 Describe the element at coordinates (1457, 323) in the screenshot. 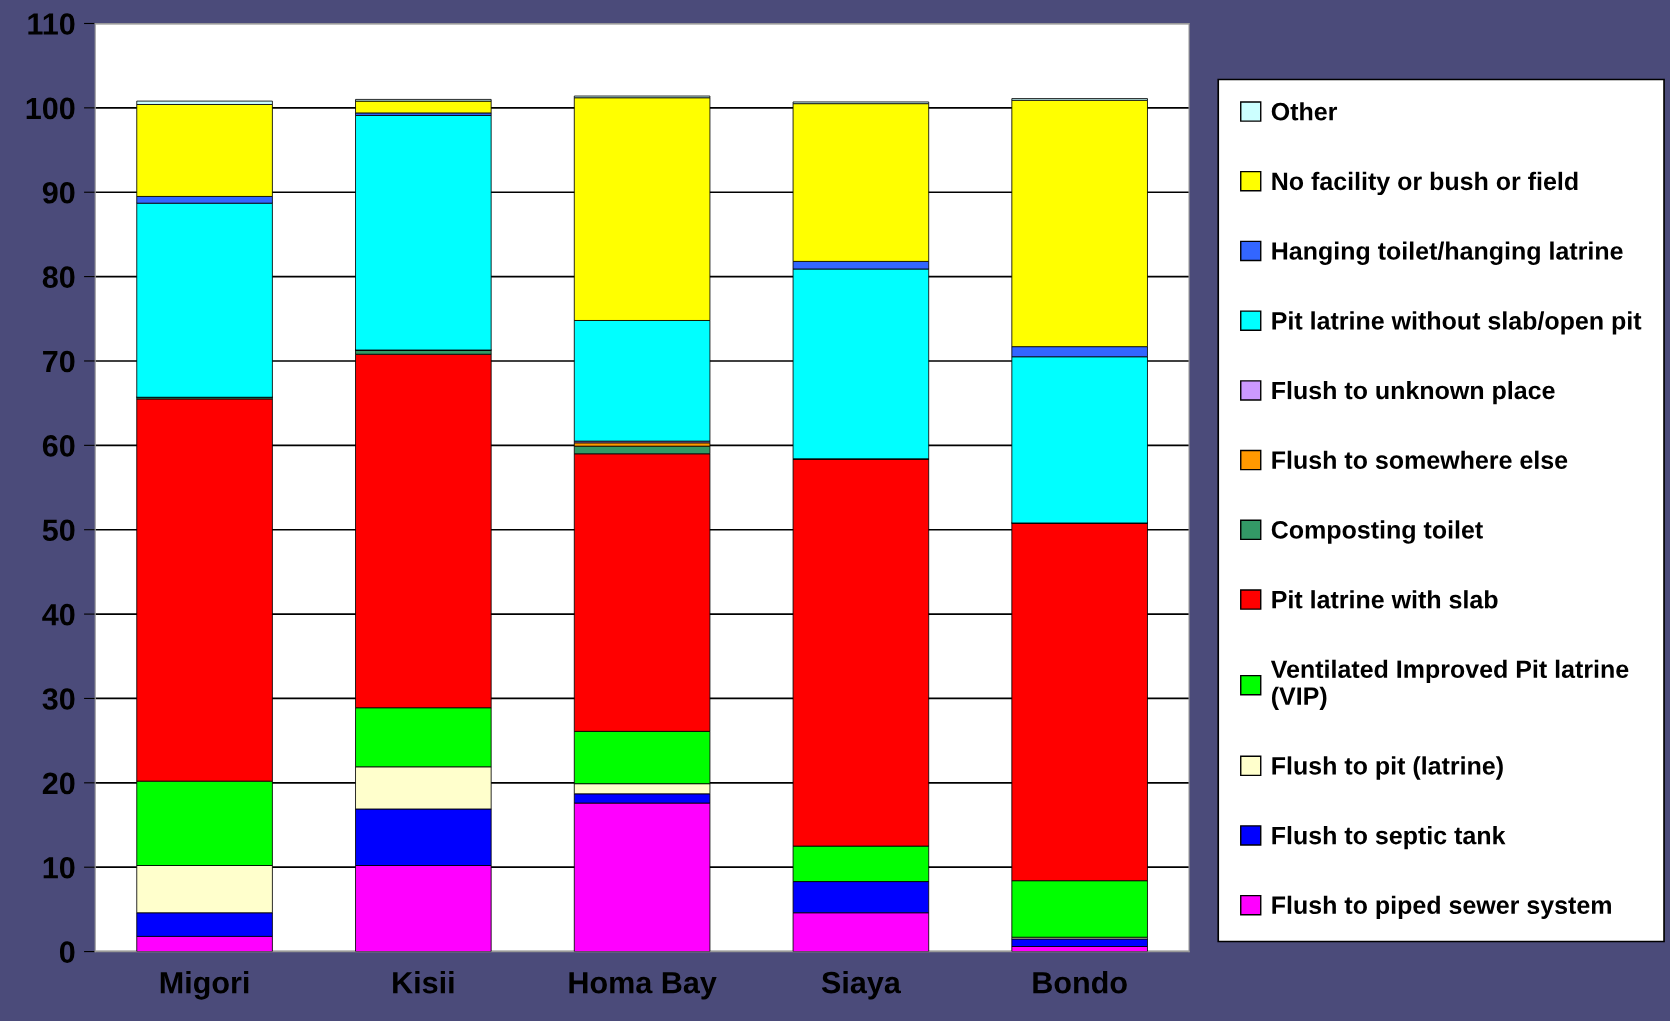

I see `legend-label: Pit latrine without slab/open pit` at that location.